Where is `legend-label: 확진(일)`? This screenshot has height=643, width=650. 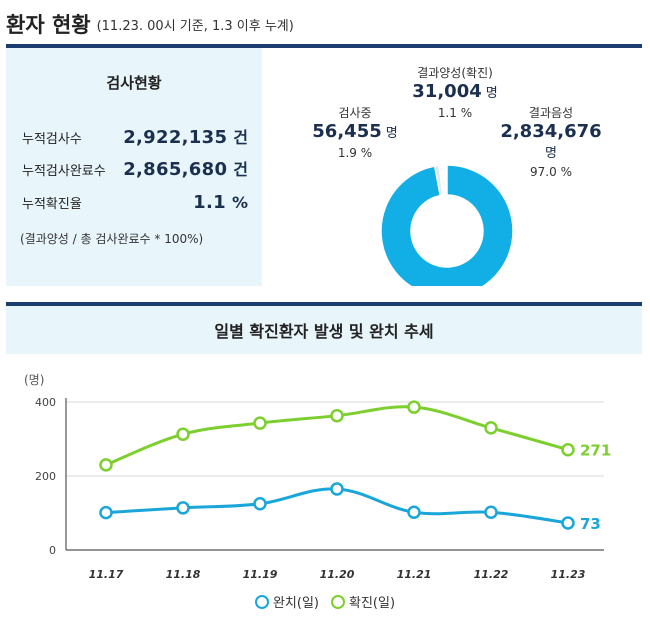 legend-label: 확진(일) is located at coordinates (372, 603).